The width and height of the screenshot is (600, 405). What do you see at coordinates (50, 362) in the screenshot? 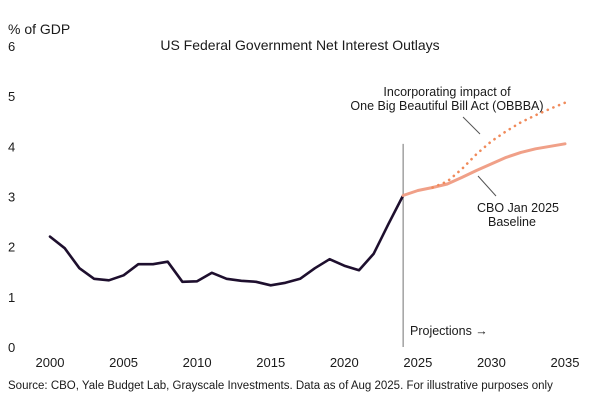
I see `x-tick-label: 2000` at bounding box center [50, 362].